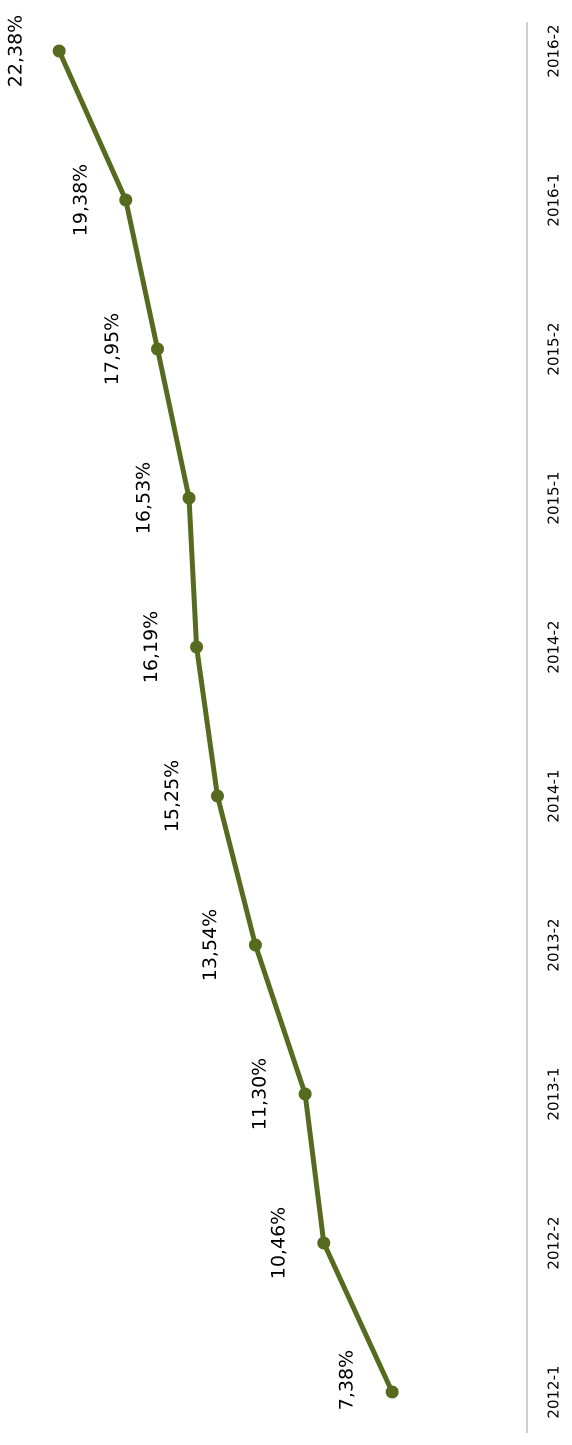 The height and width of the screenshot is (1445, 572). I want to click on category-tick-label: 2014-1, so click(554, 795).